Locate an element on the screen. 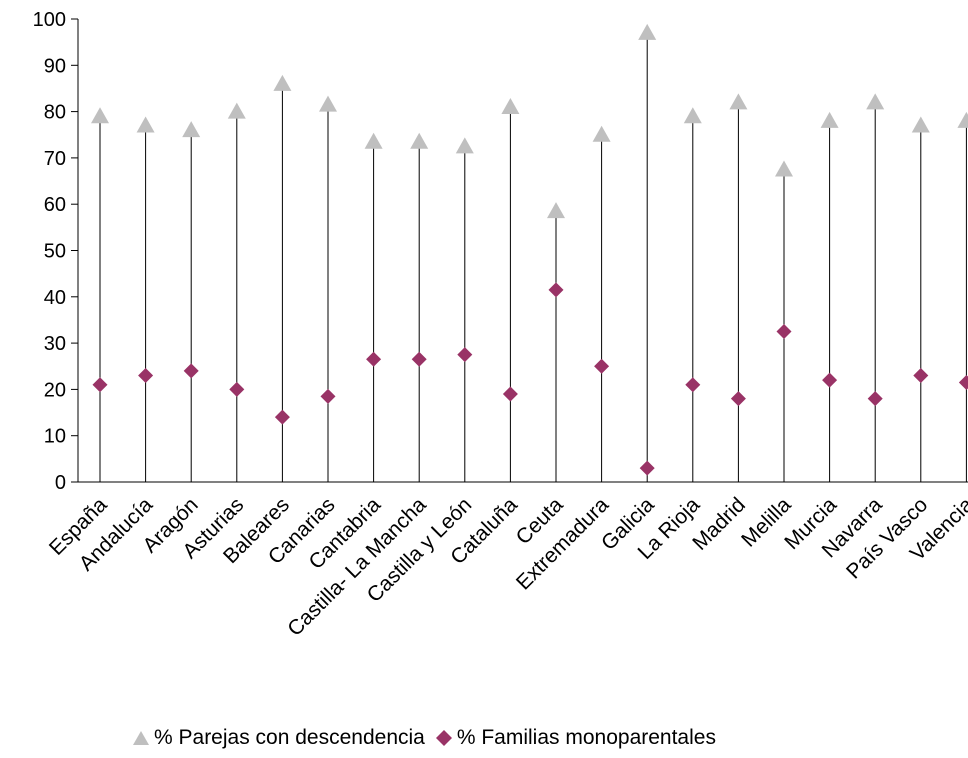 The image size is (968, 758). y-tick-label: 10 is located at coordinates (55, 437).